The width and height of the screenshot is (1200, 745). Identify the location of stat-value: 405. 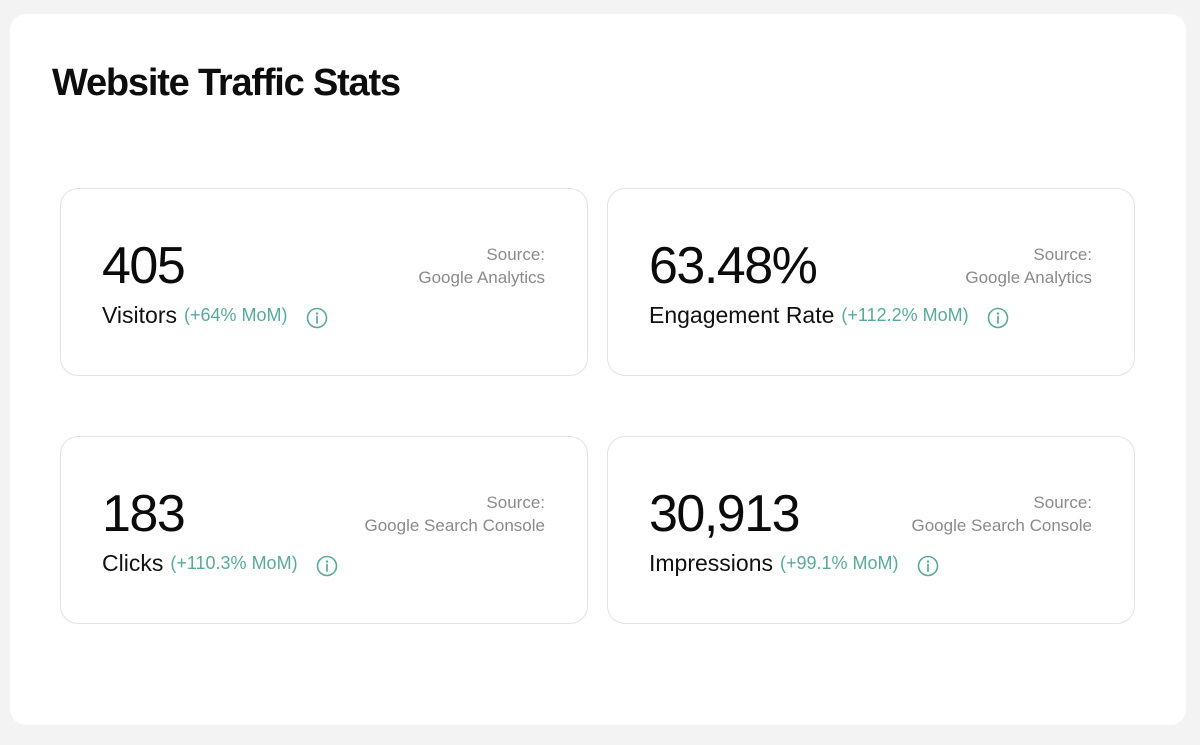
(144, 266).